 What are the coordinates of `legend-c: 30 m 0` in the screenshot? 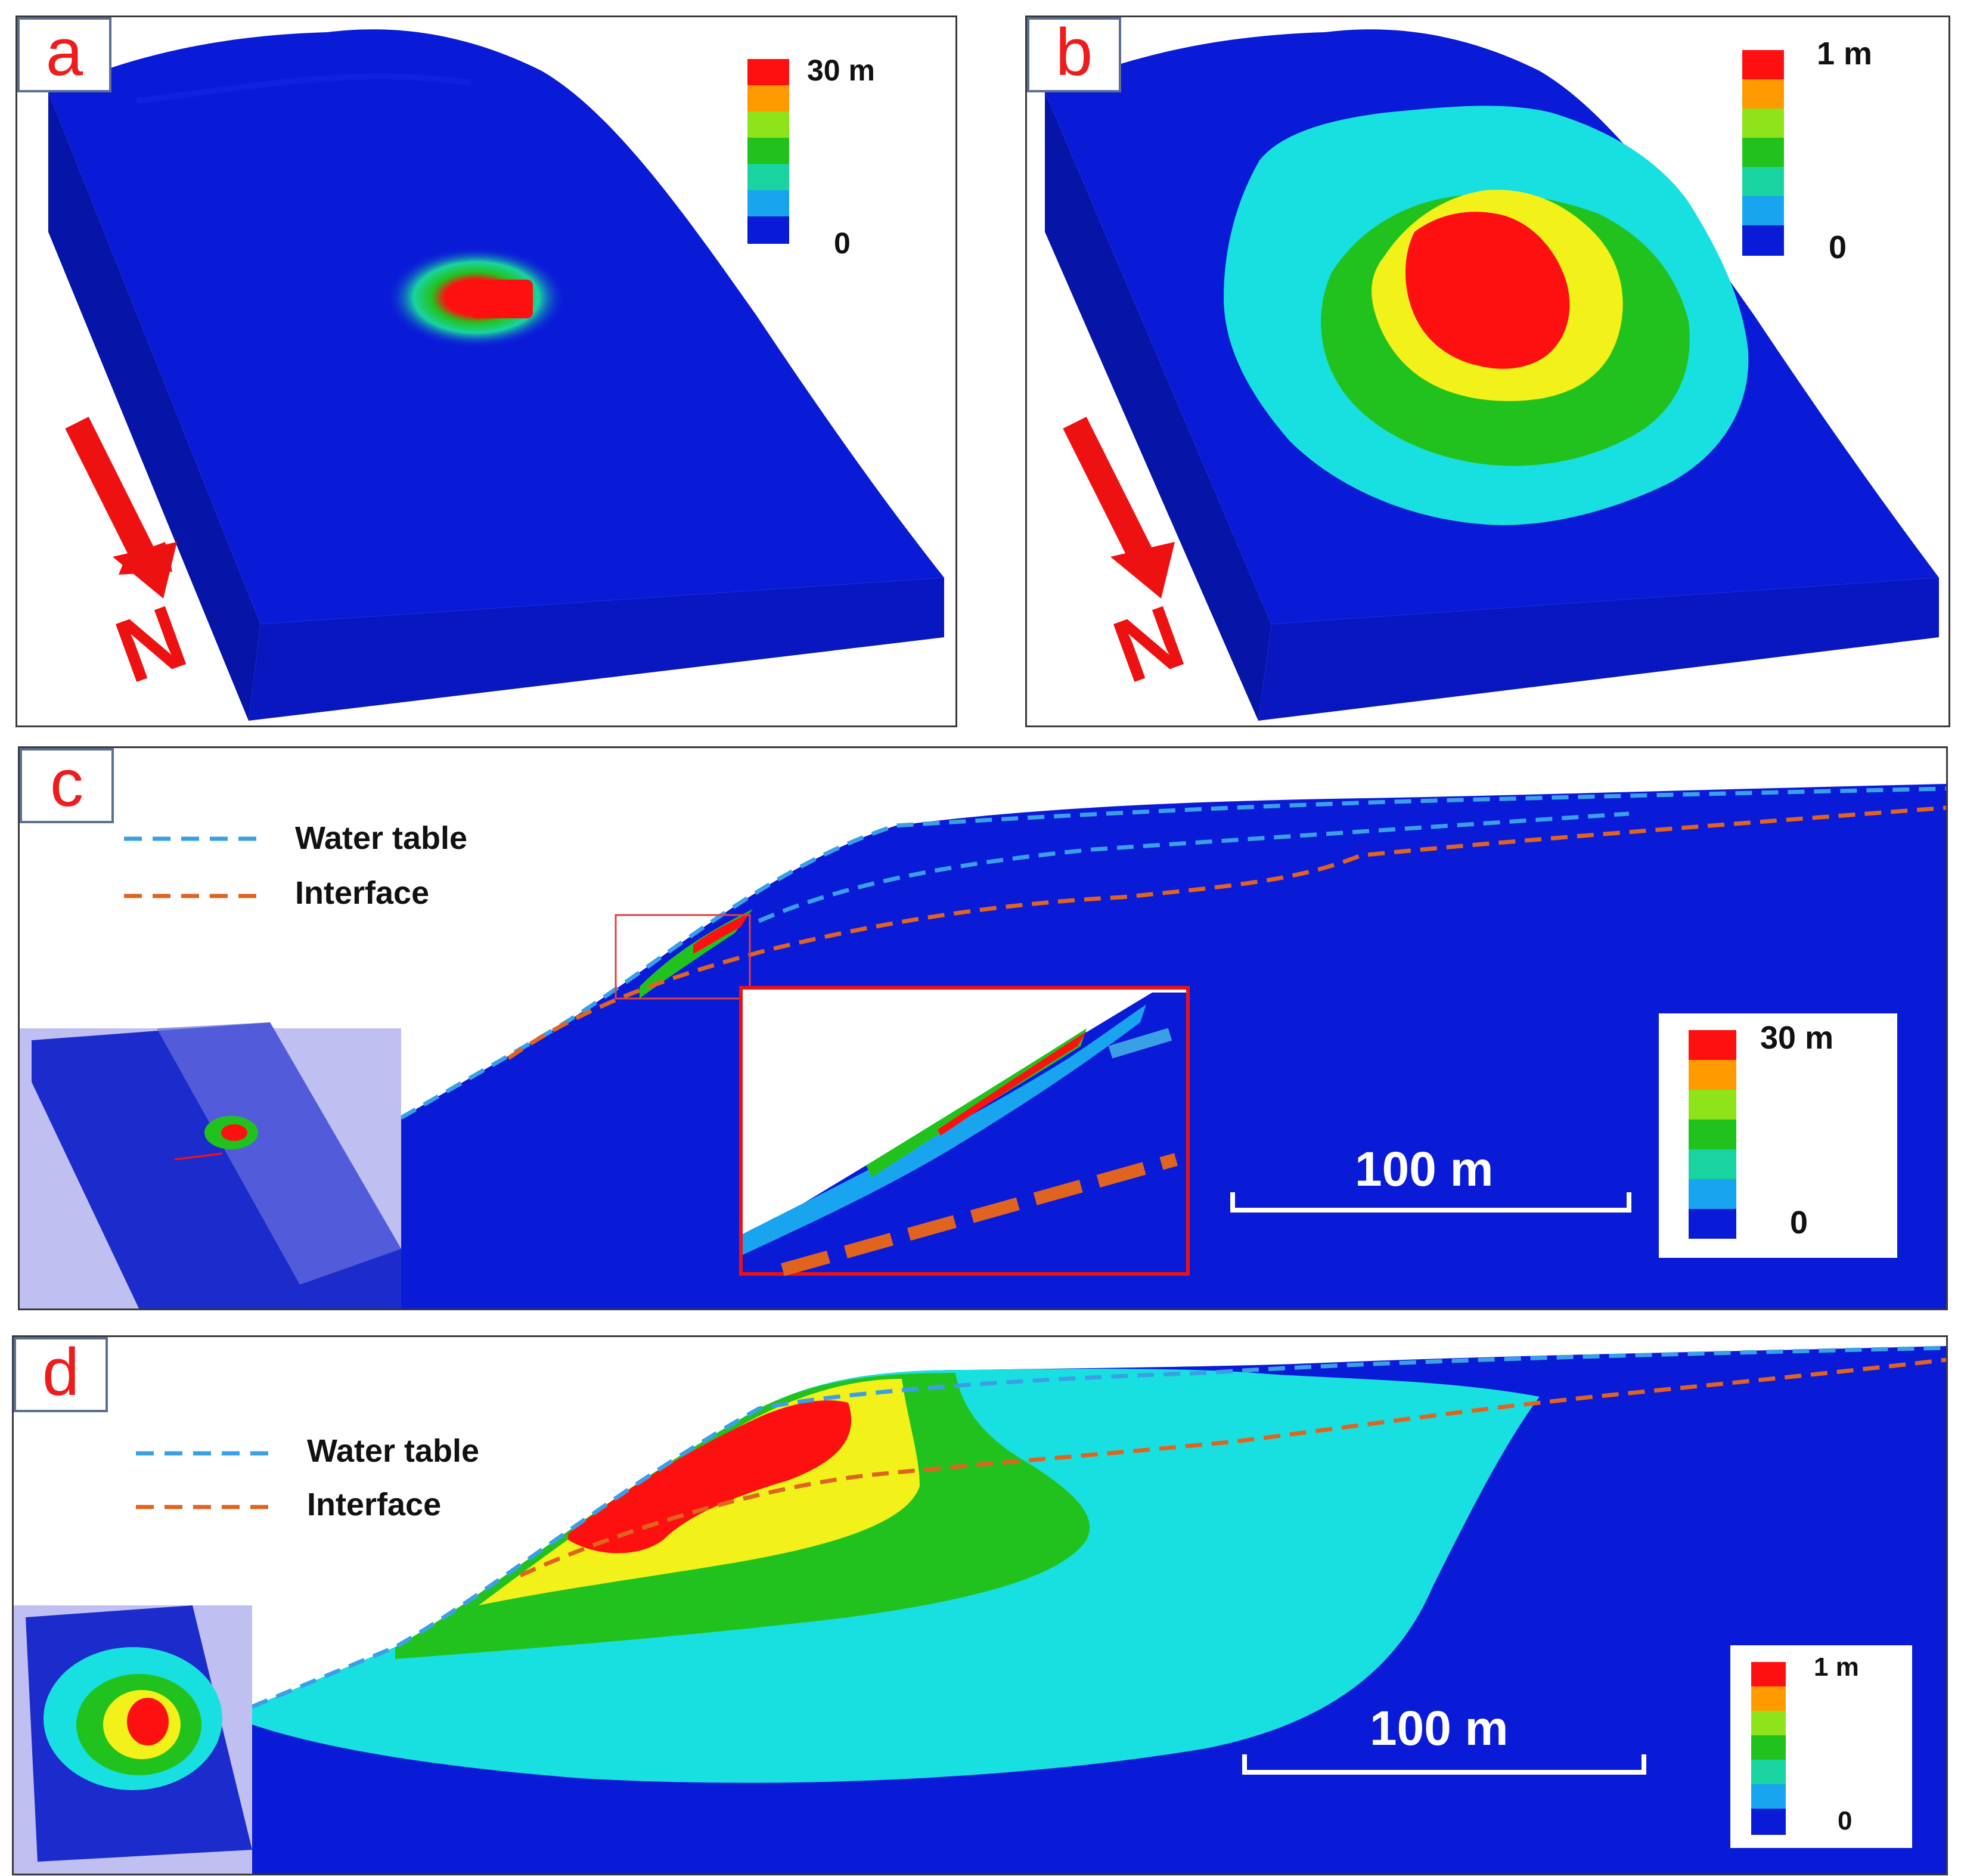 It's located at (1778, 1135).